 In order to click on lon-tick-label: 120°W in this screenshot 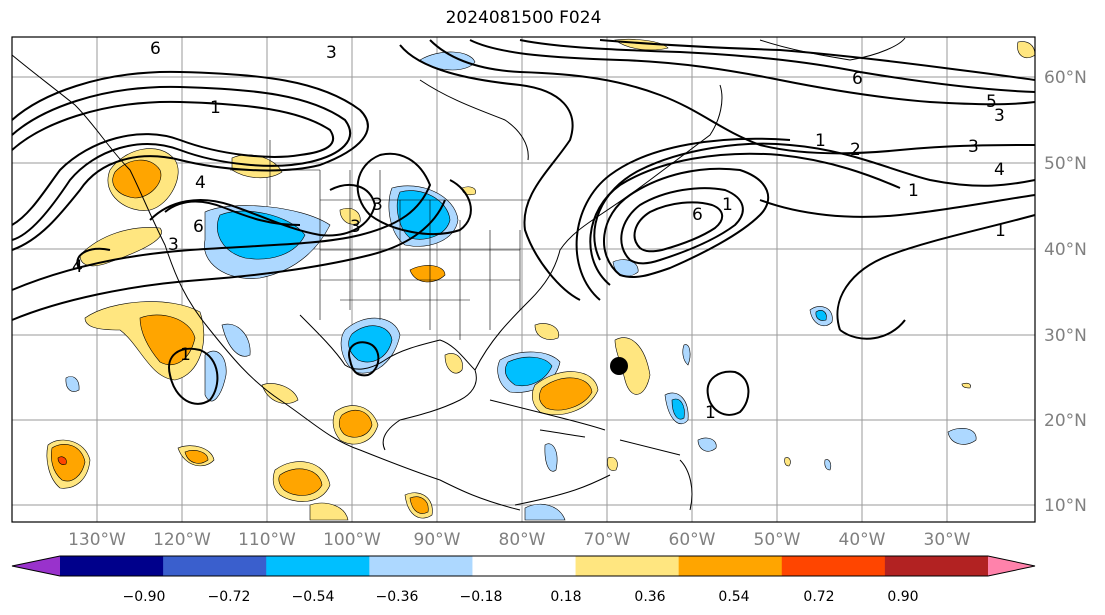, I will do `click(182, 540)`.